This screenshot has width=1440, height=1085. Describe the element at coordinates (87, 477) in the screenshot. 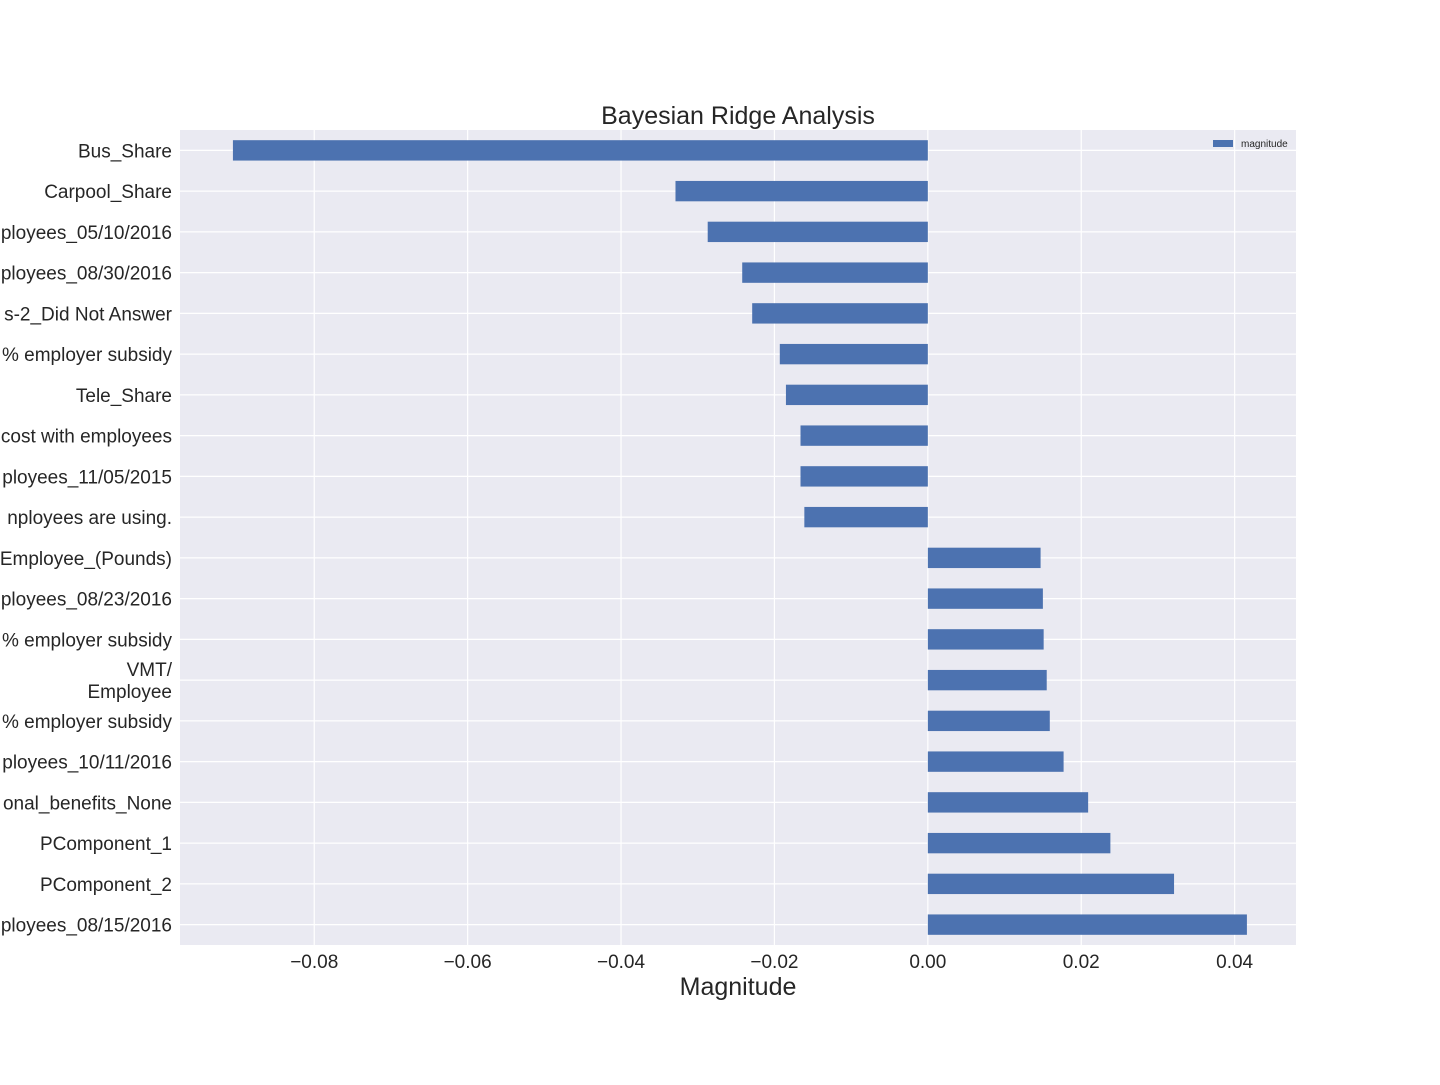

I see `y-tick-label: ployees_11/05/2015` at that location.